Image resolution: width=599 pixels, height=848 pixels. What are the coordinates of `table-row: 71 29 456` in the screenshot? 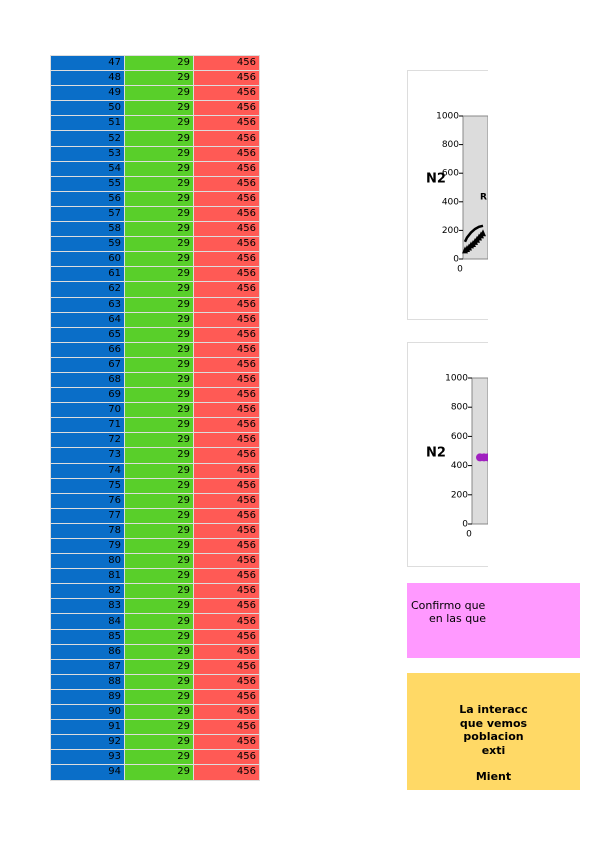 It's located at (155, 425).